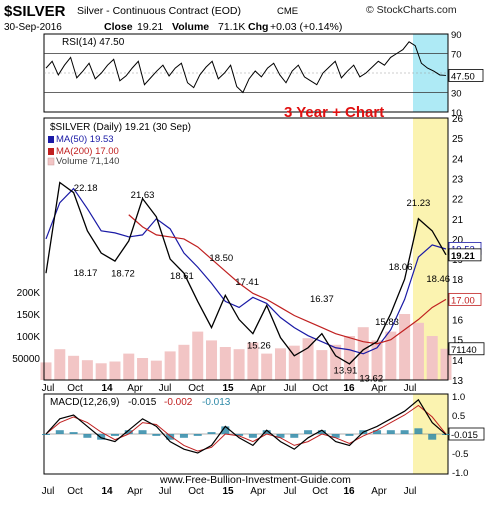  What do you see at coordinates (438, 279) in the screenshot?
I see `price-annotation: 18.46` at bounding box center [438, 279].